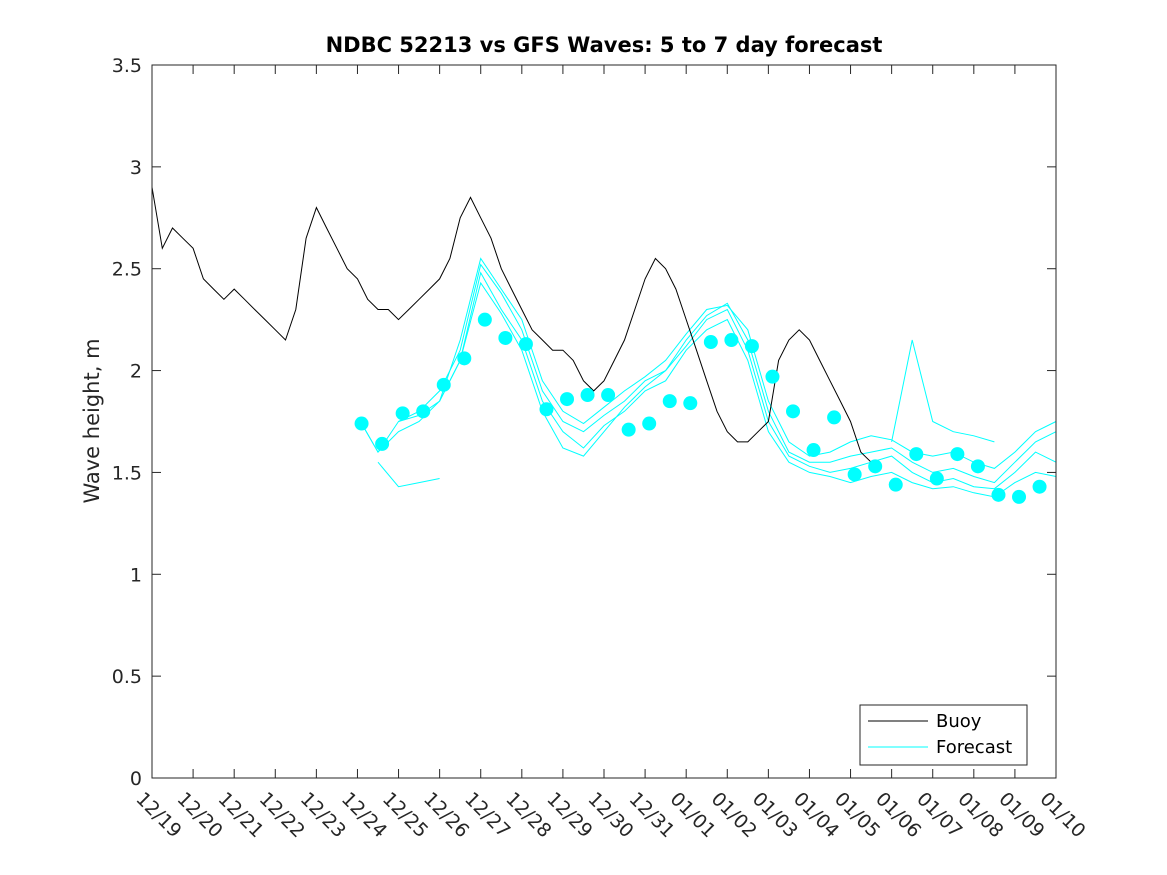 This screenshot has height=875, width=1167. I want to click on y-tick-label: 3.5, so click(127, 66).